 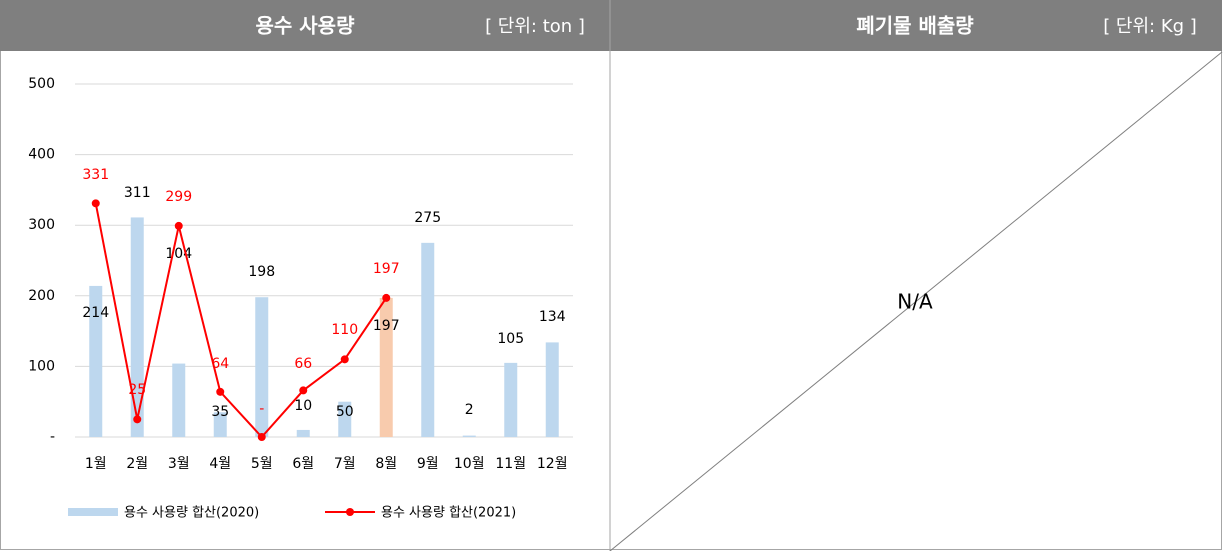 What do you see at coordinates (386, 464) in the screenshot?
I see `x-tick-label: 8월` at bounding box center [386, 464].